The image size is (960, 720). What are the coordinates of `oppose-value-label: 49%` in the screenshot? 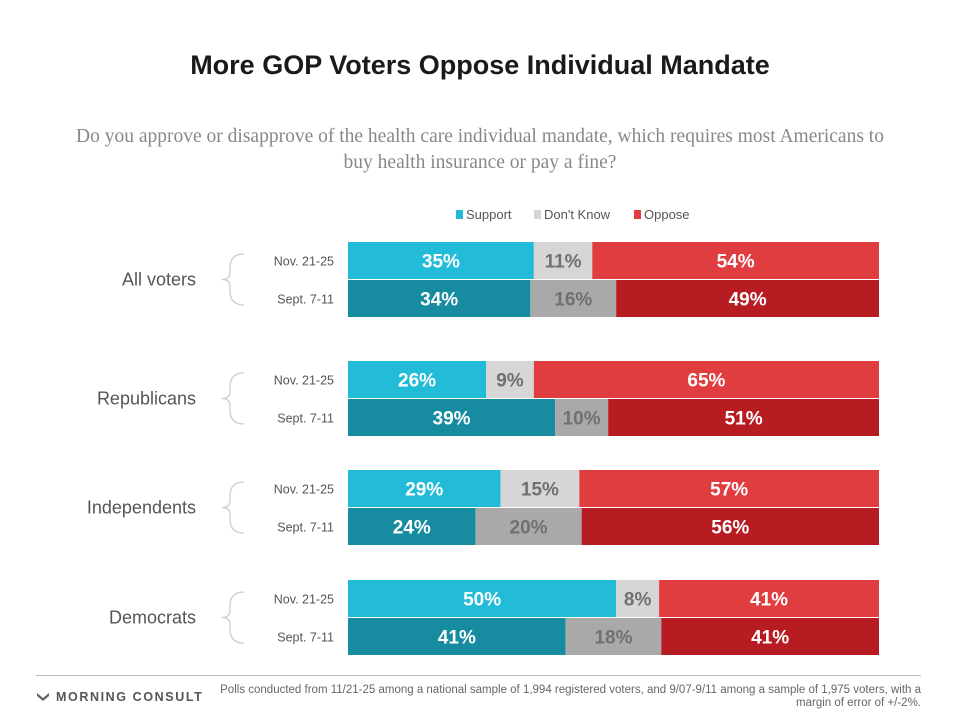 It's located at (748, 300).